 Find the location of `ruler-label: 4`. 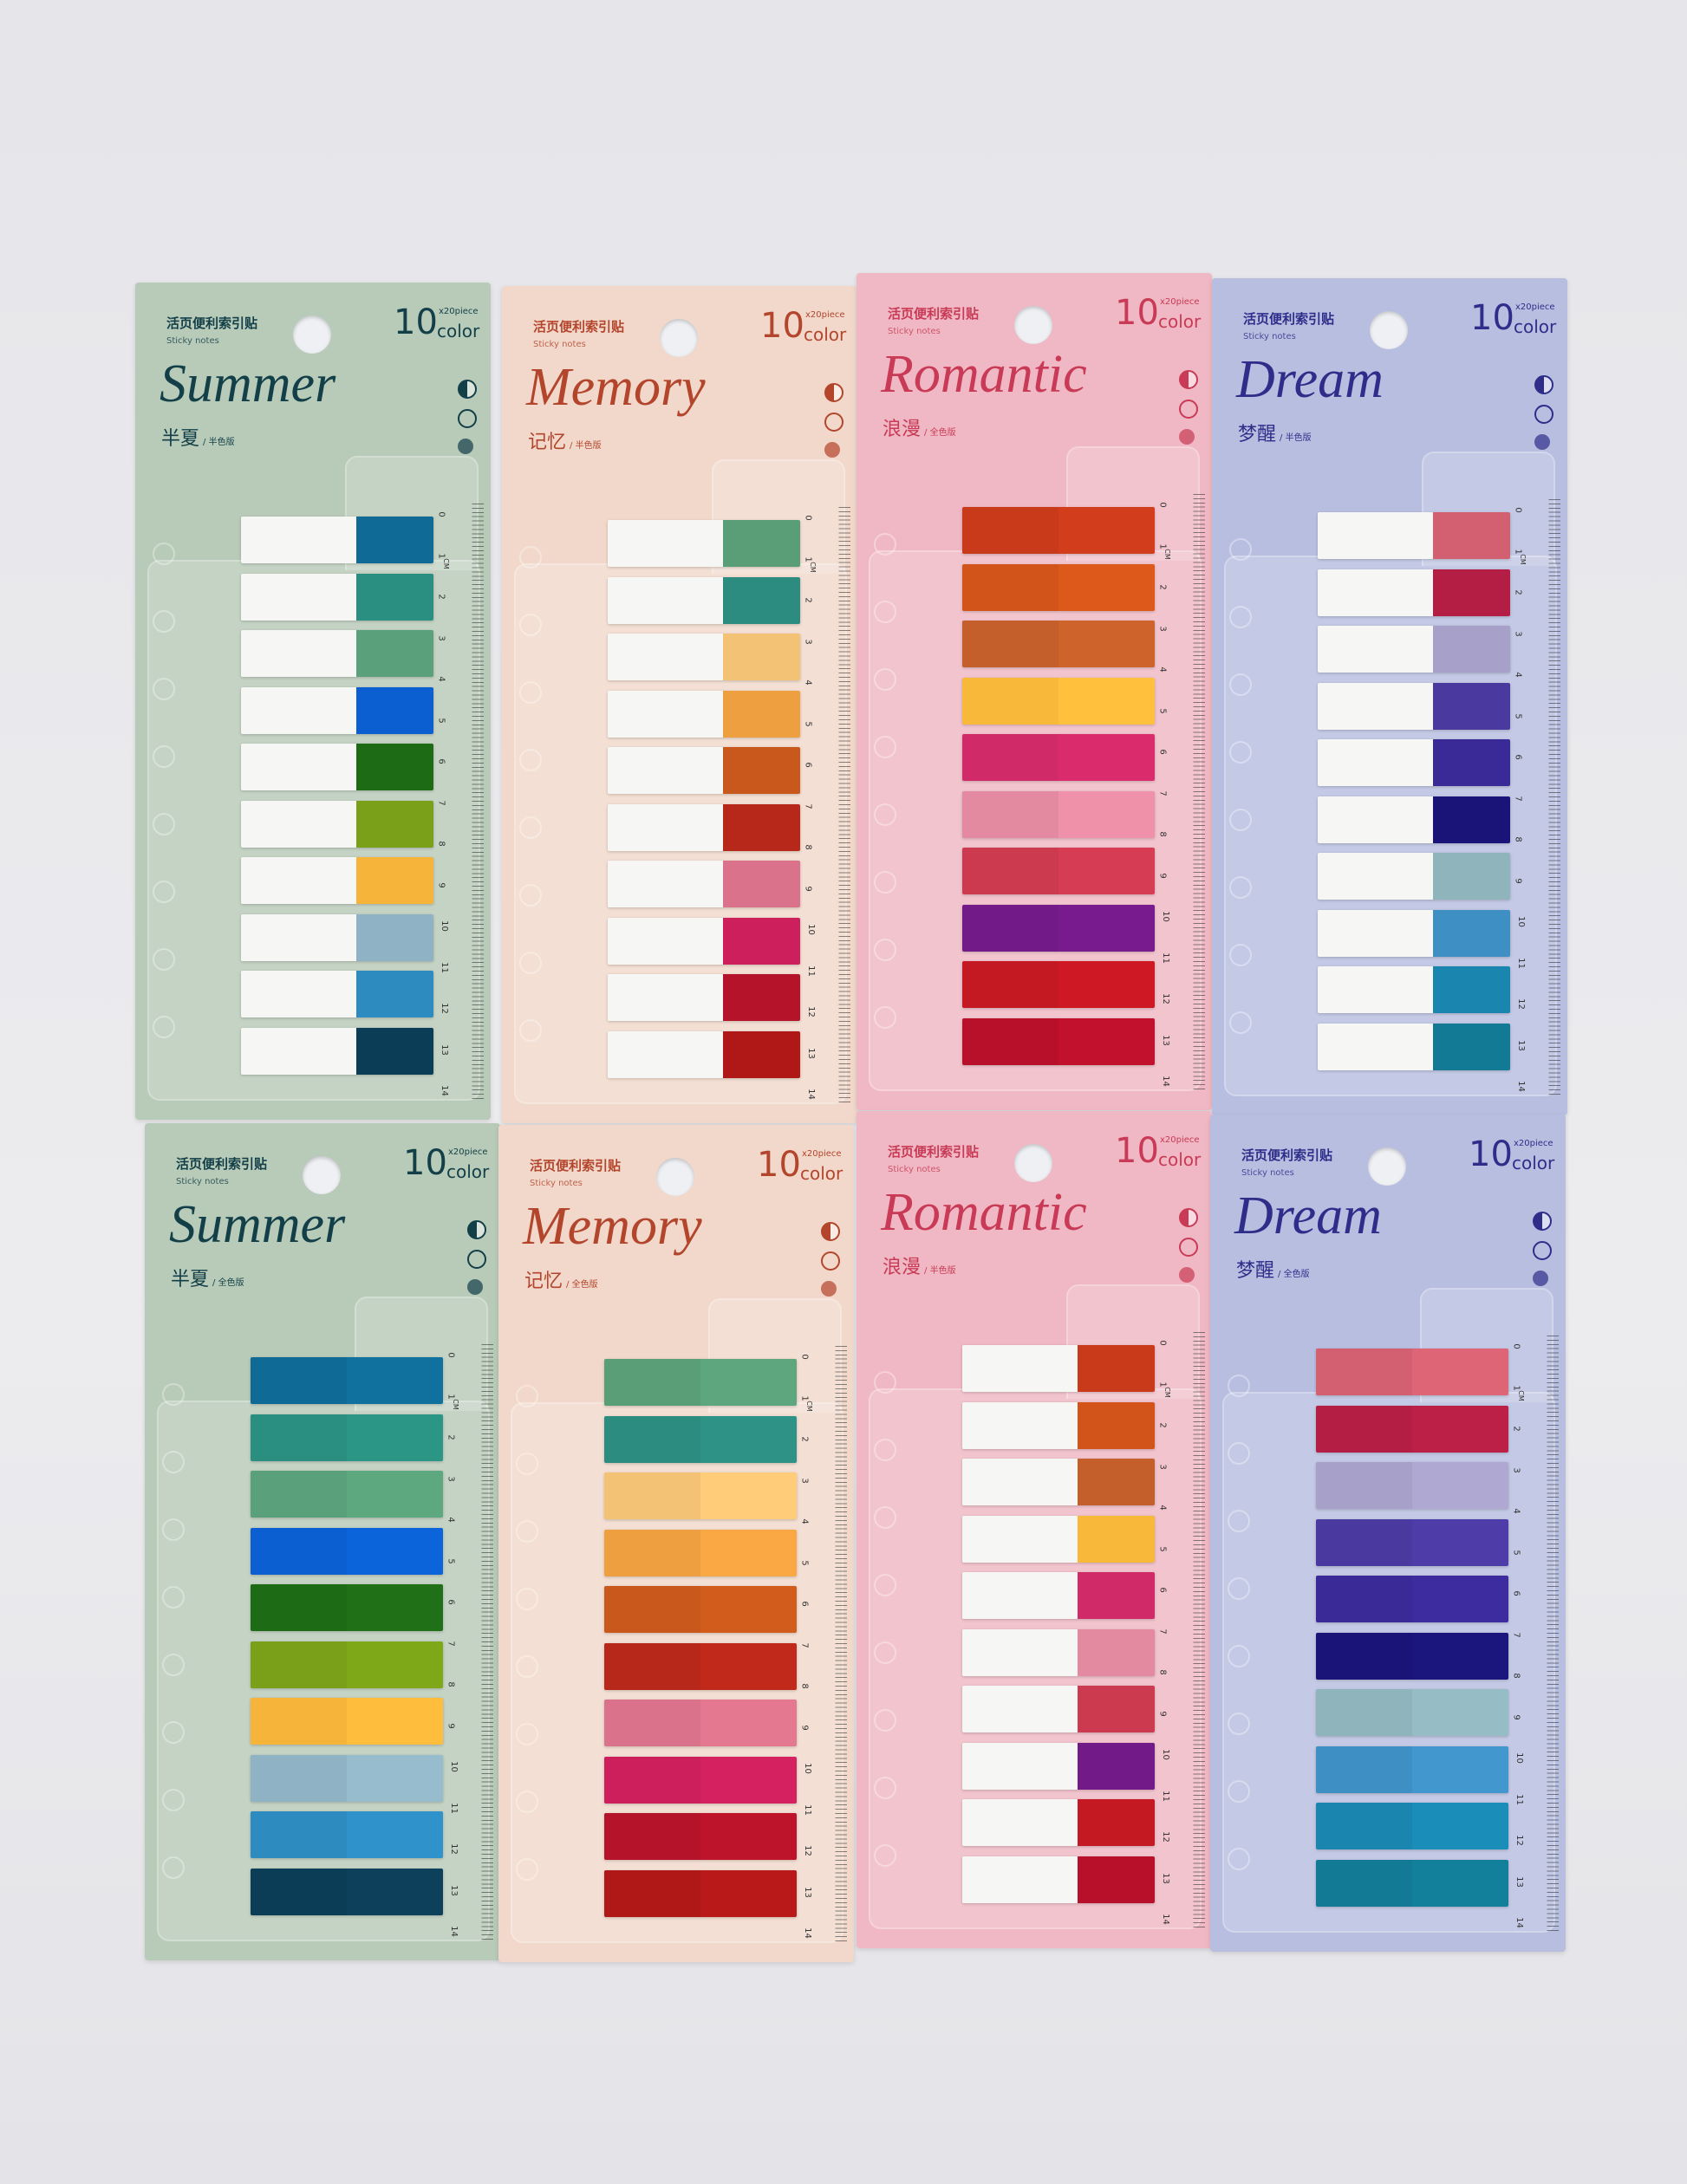

ruler-label: 4 is located at coordinates (804, 1521).